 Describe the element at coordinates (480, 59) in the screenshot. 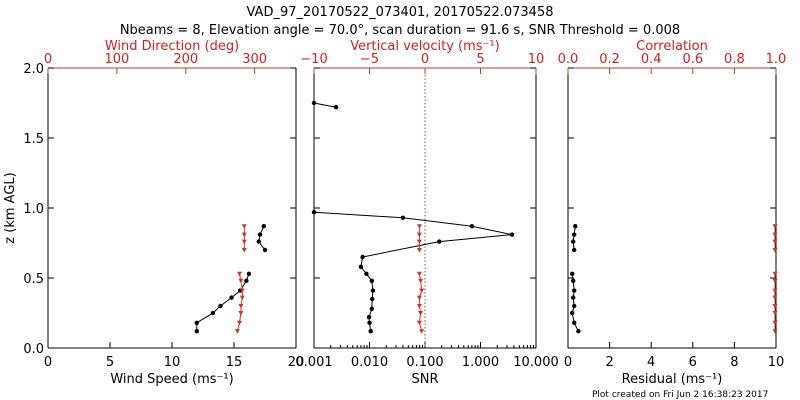

I see `top-tick-label: 5` at that location.